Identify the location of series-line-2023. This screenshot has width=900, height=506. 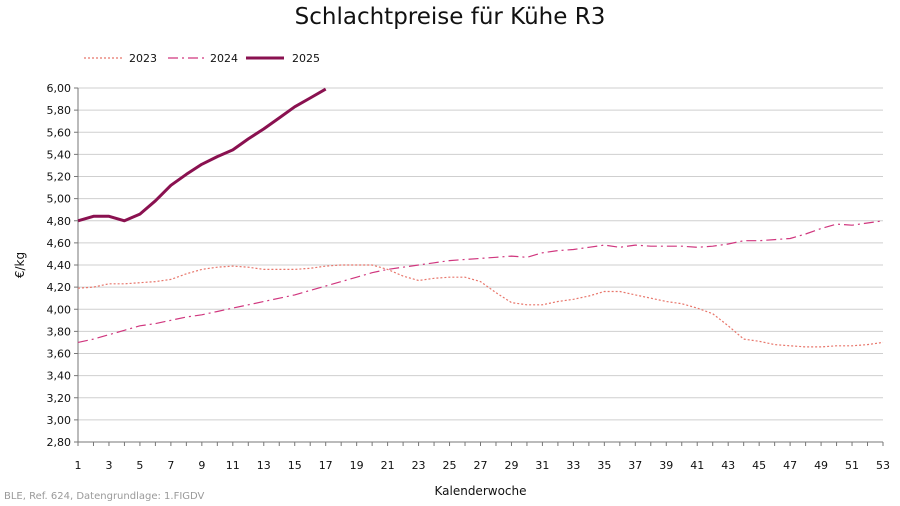
(480, 306).